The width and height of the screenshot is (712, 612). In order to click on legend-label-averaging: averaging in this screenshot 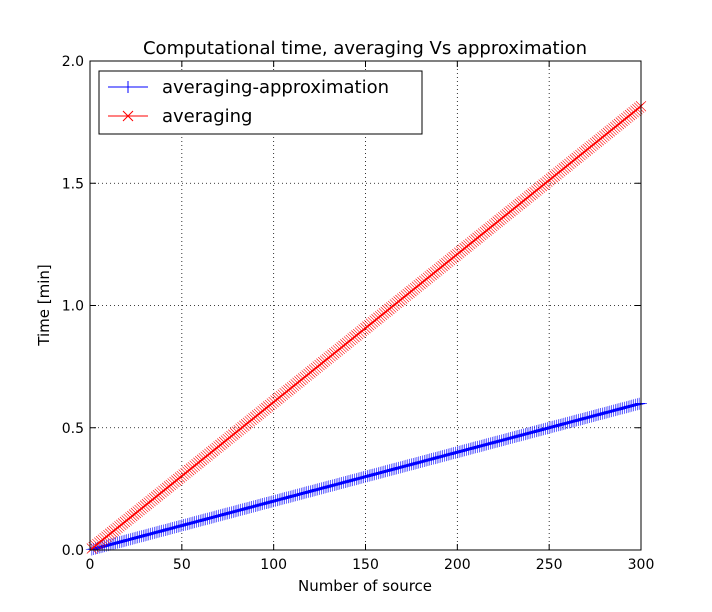, I will do `click(207, 116)`.